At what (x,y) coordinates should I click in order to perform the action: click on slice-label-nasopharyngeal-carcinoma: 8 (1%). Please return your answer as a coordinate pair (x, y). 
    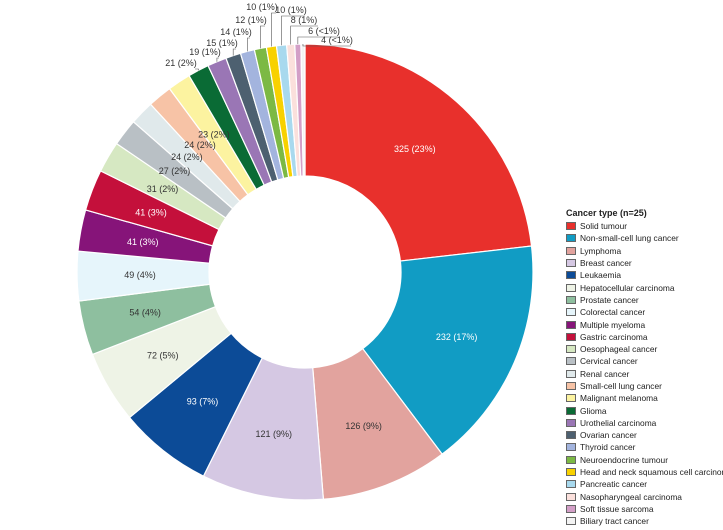
    Looking at the image, I should click on (304, 20).